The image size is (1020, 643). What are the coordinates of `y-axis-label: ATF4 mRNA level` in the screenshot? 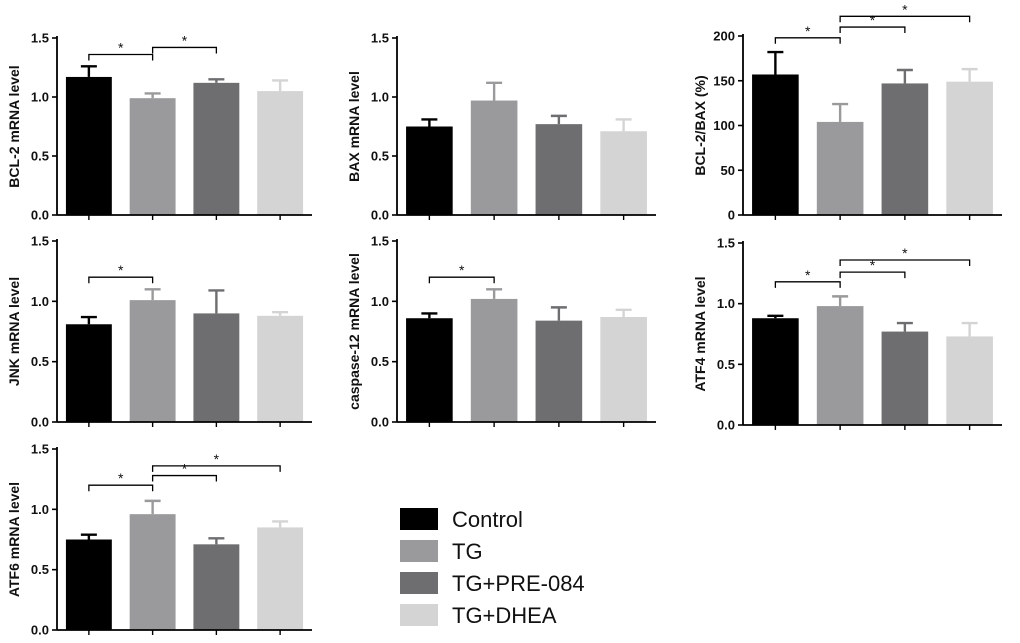 It's located at (700, 333).